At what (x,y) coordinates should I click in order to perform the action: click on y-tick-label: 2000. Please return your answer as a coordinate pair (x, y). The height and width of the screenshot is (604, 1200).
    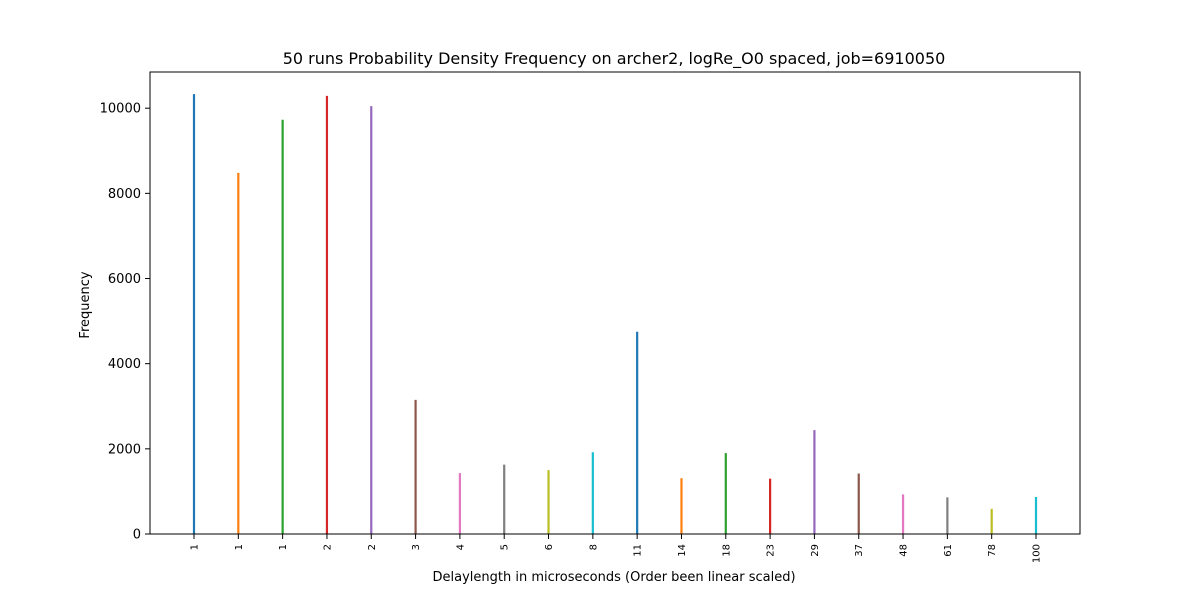
    Looking at the image, I should click on (124, 449).